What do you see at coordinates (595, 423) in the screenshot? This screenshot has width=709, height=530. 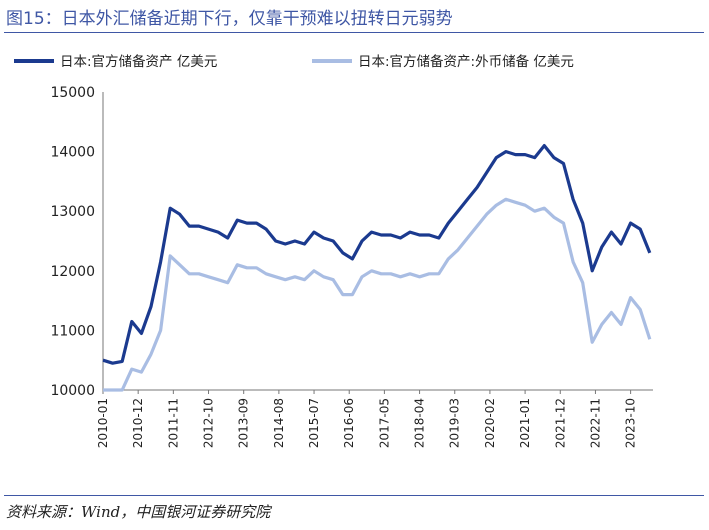 I see `x-tick-label: 2022-11` at bounding box center [595, 423].